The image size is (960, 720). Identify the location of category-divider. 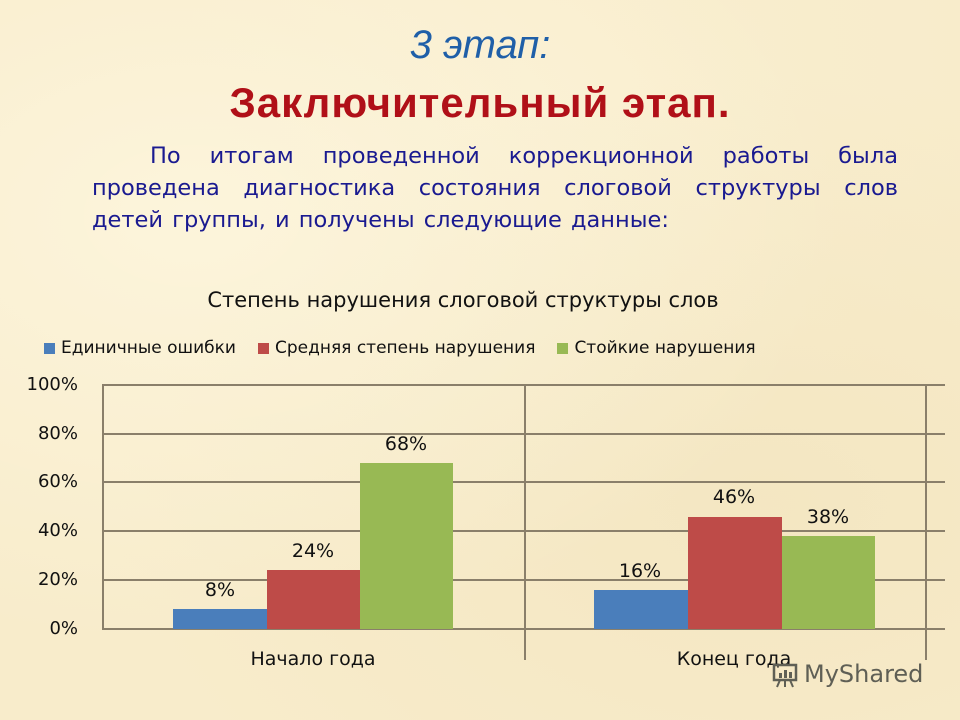
(525, 522).